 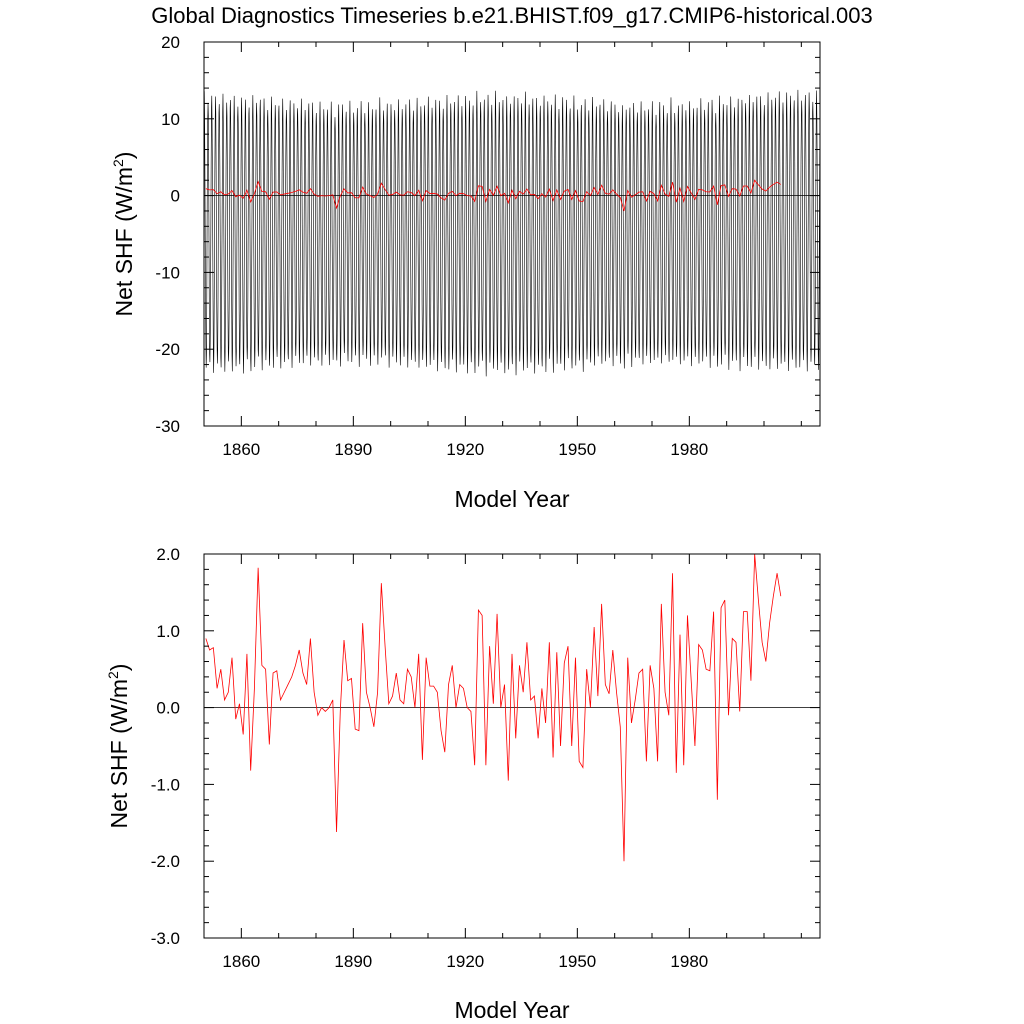 I want to click on annual-series-line, so click(x=493, y=195).